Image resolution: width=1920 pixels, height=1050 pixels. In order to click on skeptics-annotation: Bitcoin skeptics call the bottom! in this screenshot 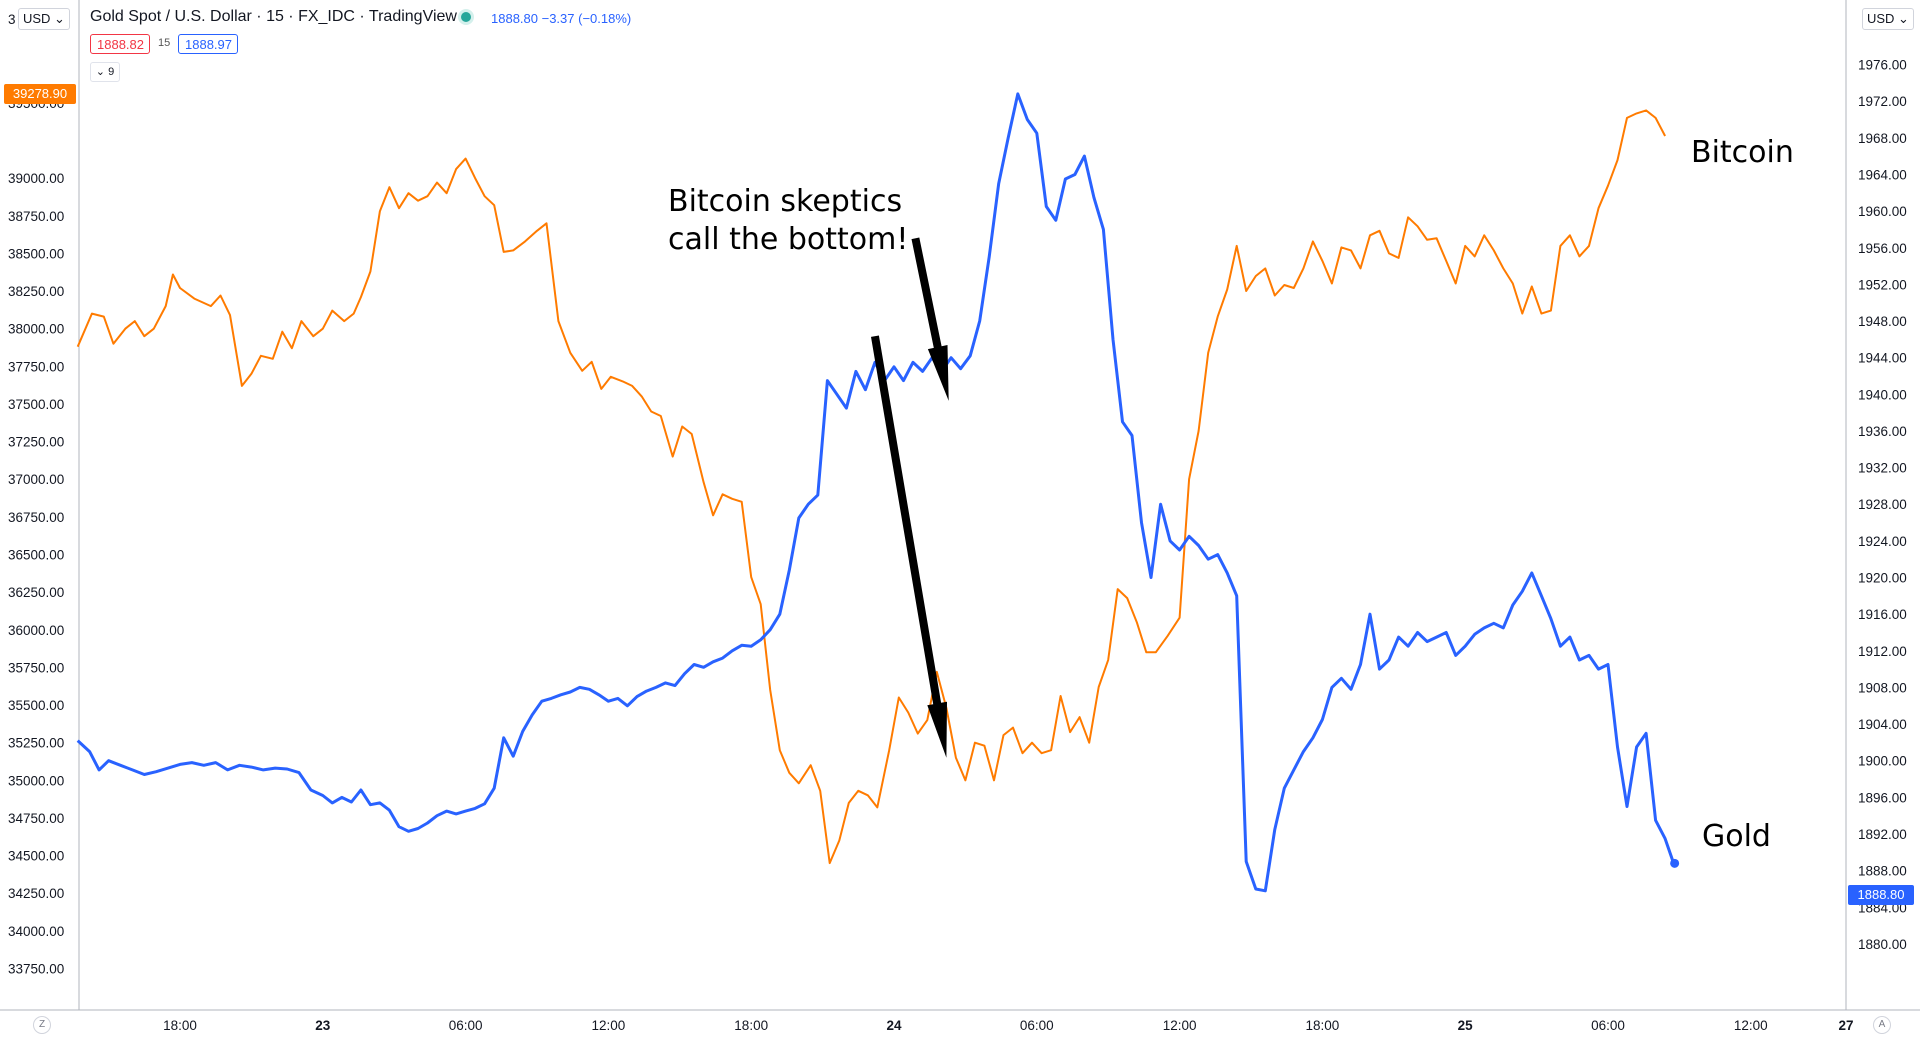, I will do `click(788, 221)`.